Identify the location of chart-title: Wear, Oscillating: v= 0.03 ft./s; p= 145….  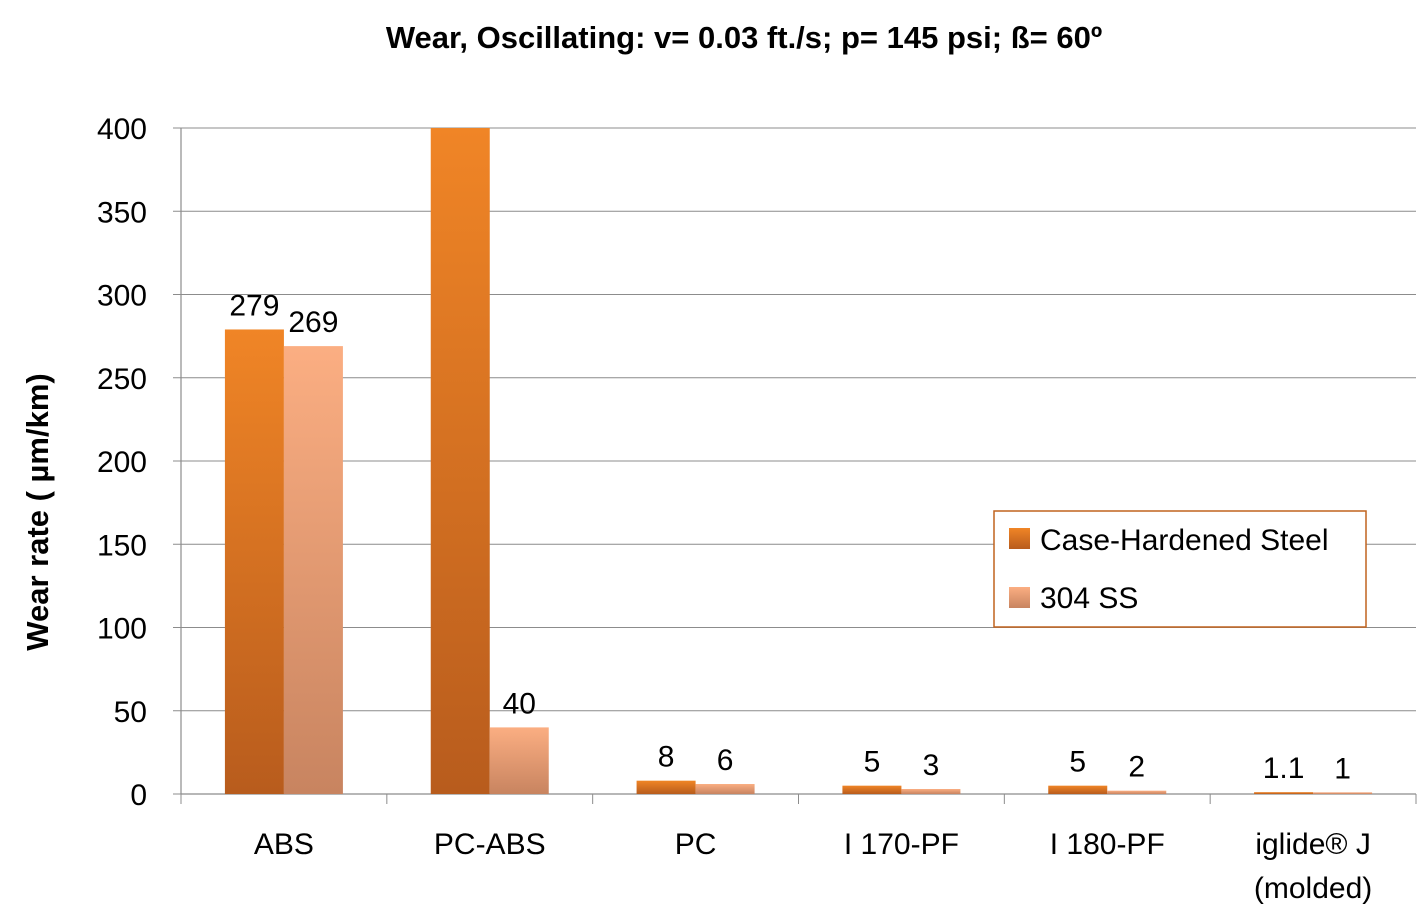
(744, 37).